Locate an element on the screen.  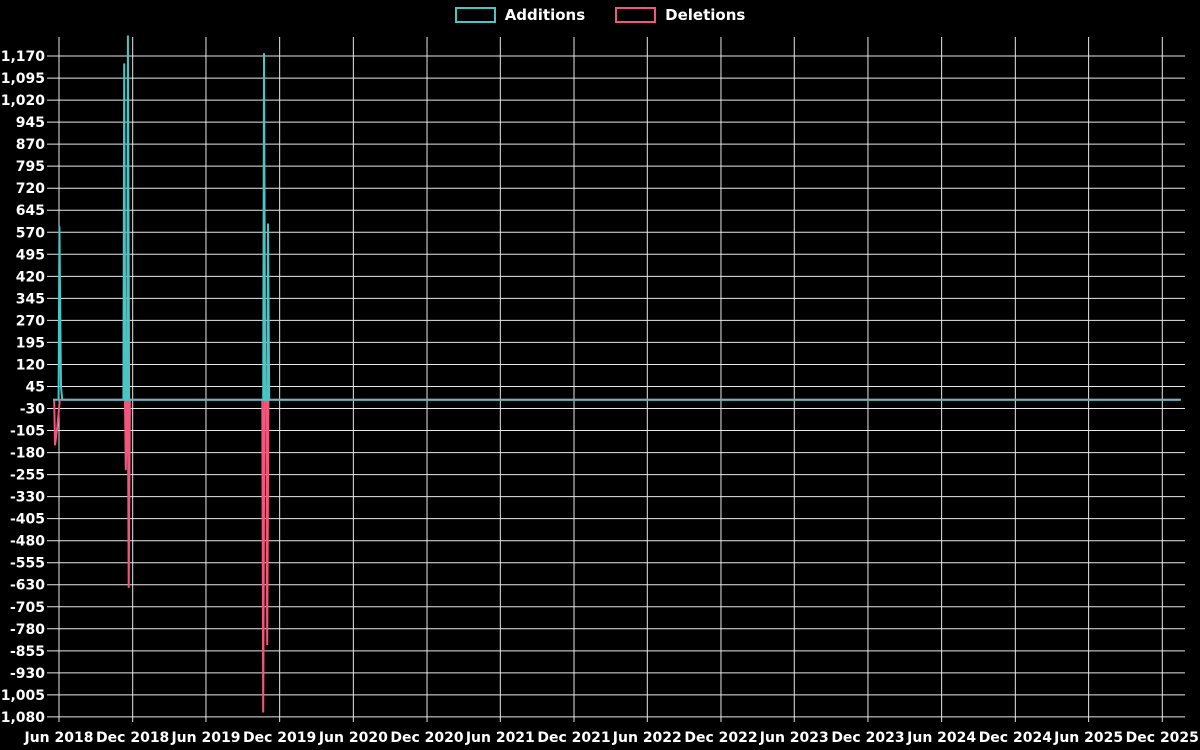
y-tick-label: -705 is located at coordinates (27, 608).